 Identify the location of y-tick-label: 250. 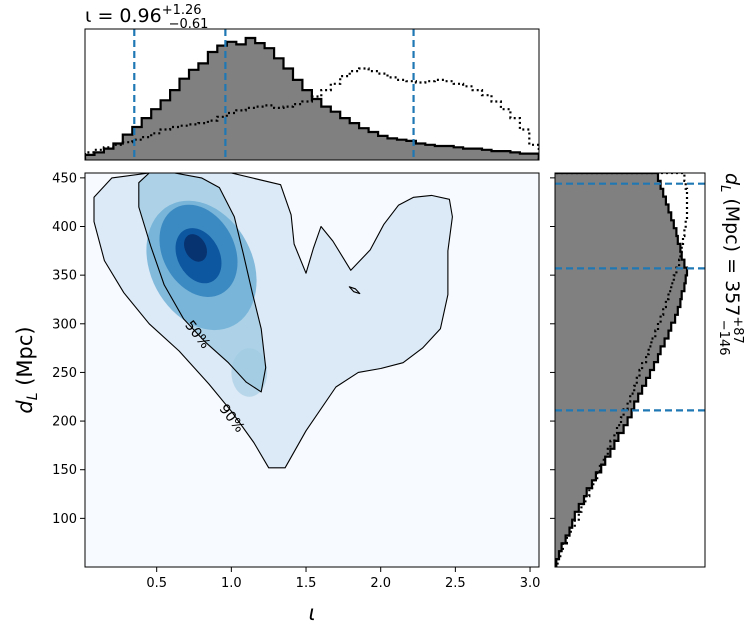
(64, 373).